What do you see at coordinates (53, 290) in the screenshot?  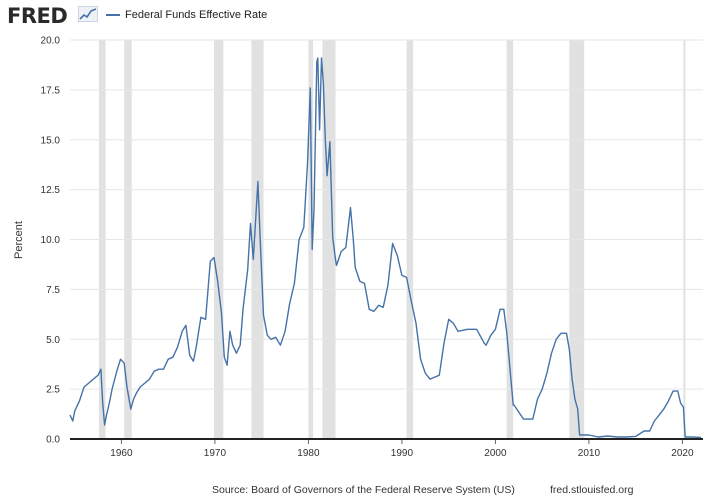 I see `y-tick-label: 7.5` at bounding box center [53, 290].